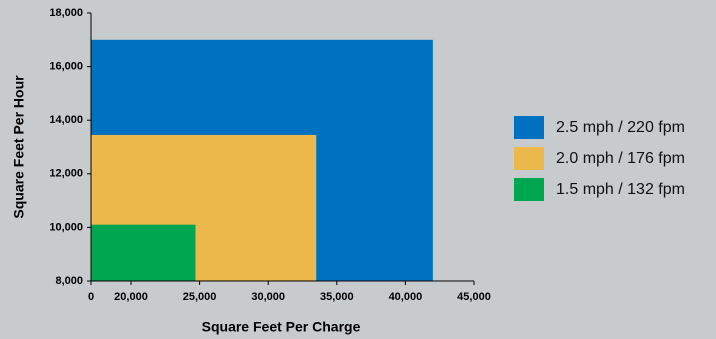 This screenshot has width=716, height=339. I want to click on y-axis-title: Square Feet Per Hour, so click(19, 147).